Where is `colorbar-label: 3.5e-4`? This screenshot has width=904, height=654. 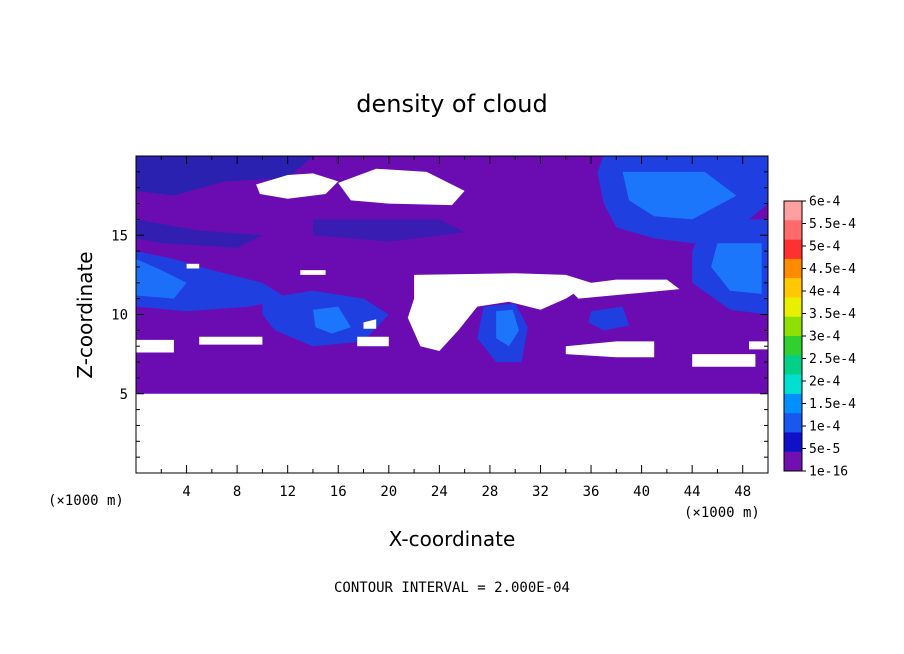 colorbar-label: 3.5e-4 is located at coordinates (832, 314).